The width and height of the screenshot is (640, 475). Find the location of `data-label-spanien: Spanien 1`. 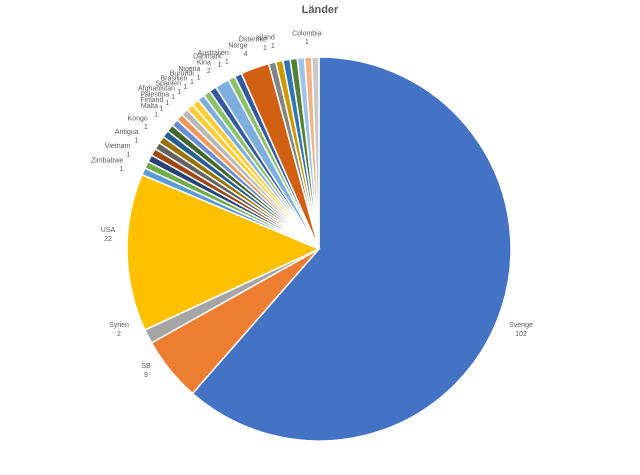

data-label-spanien: Spanien 1 is located at coordinates (168, 88).